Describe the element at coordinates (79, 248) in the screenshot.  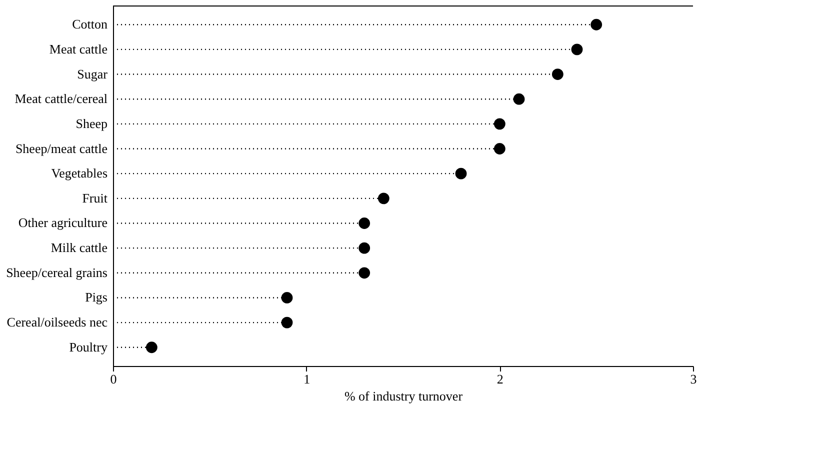
I see `y-tick-label: Milk cattle` at that location.